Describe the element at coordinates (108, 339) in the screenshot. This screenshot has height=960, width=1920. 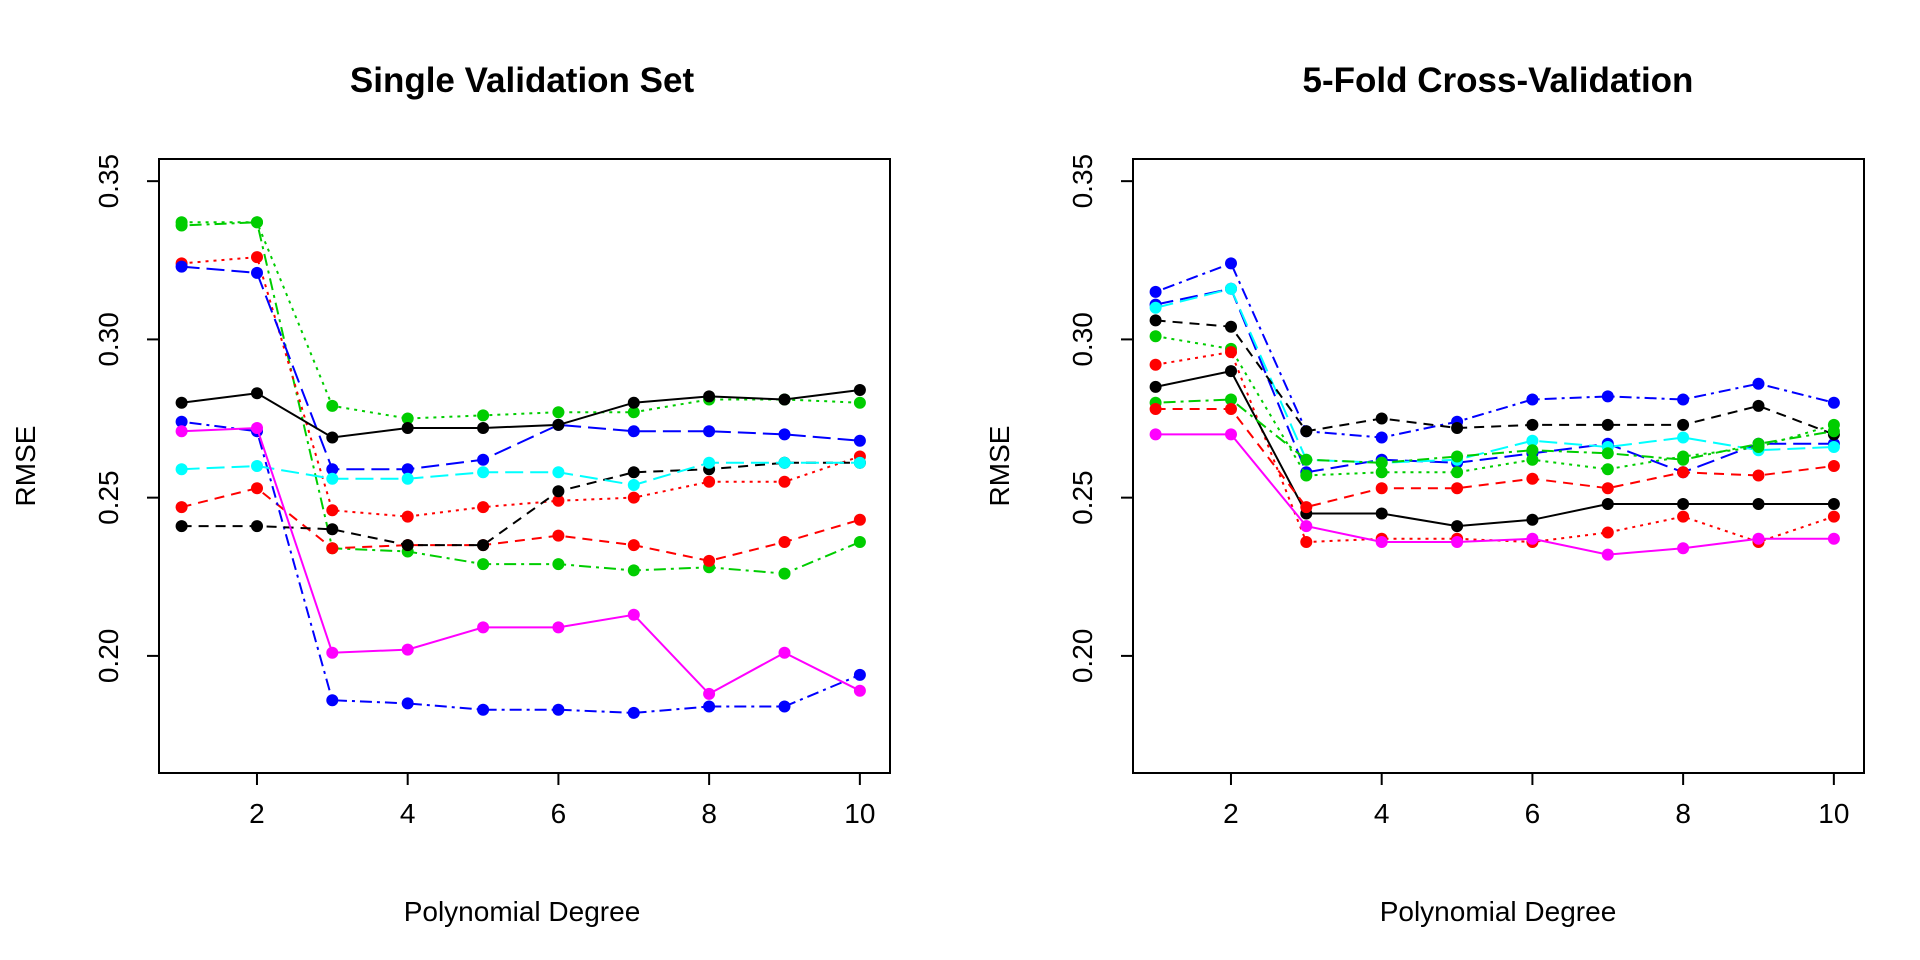
I see `y-tick-label: 0.30` at that location.